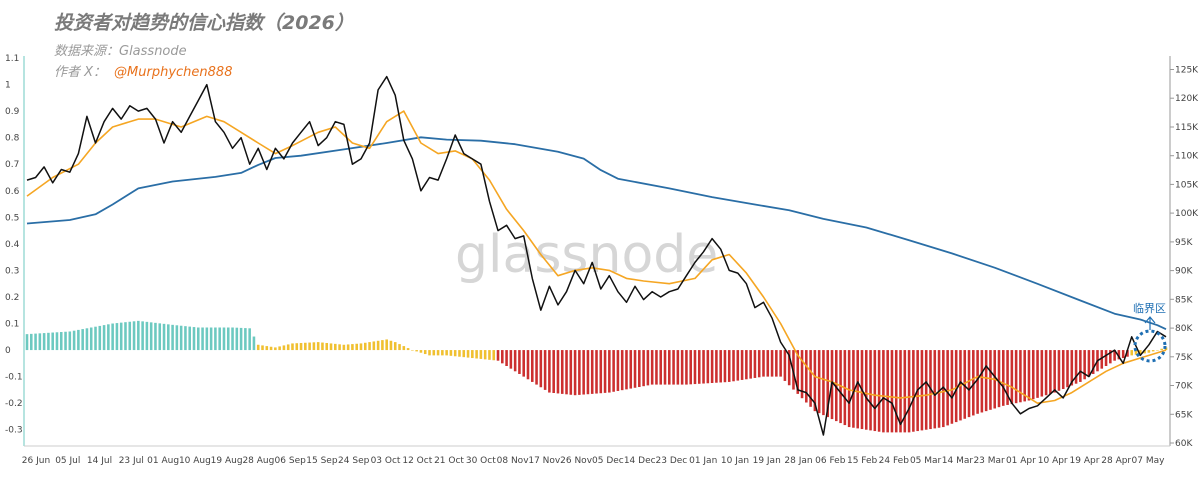 The width and height of the screenshot is (1200, 478). I want to click on author-label: 作者 X： @Murphychen888, so click(143, 70).